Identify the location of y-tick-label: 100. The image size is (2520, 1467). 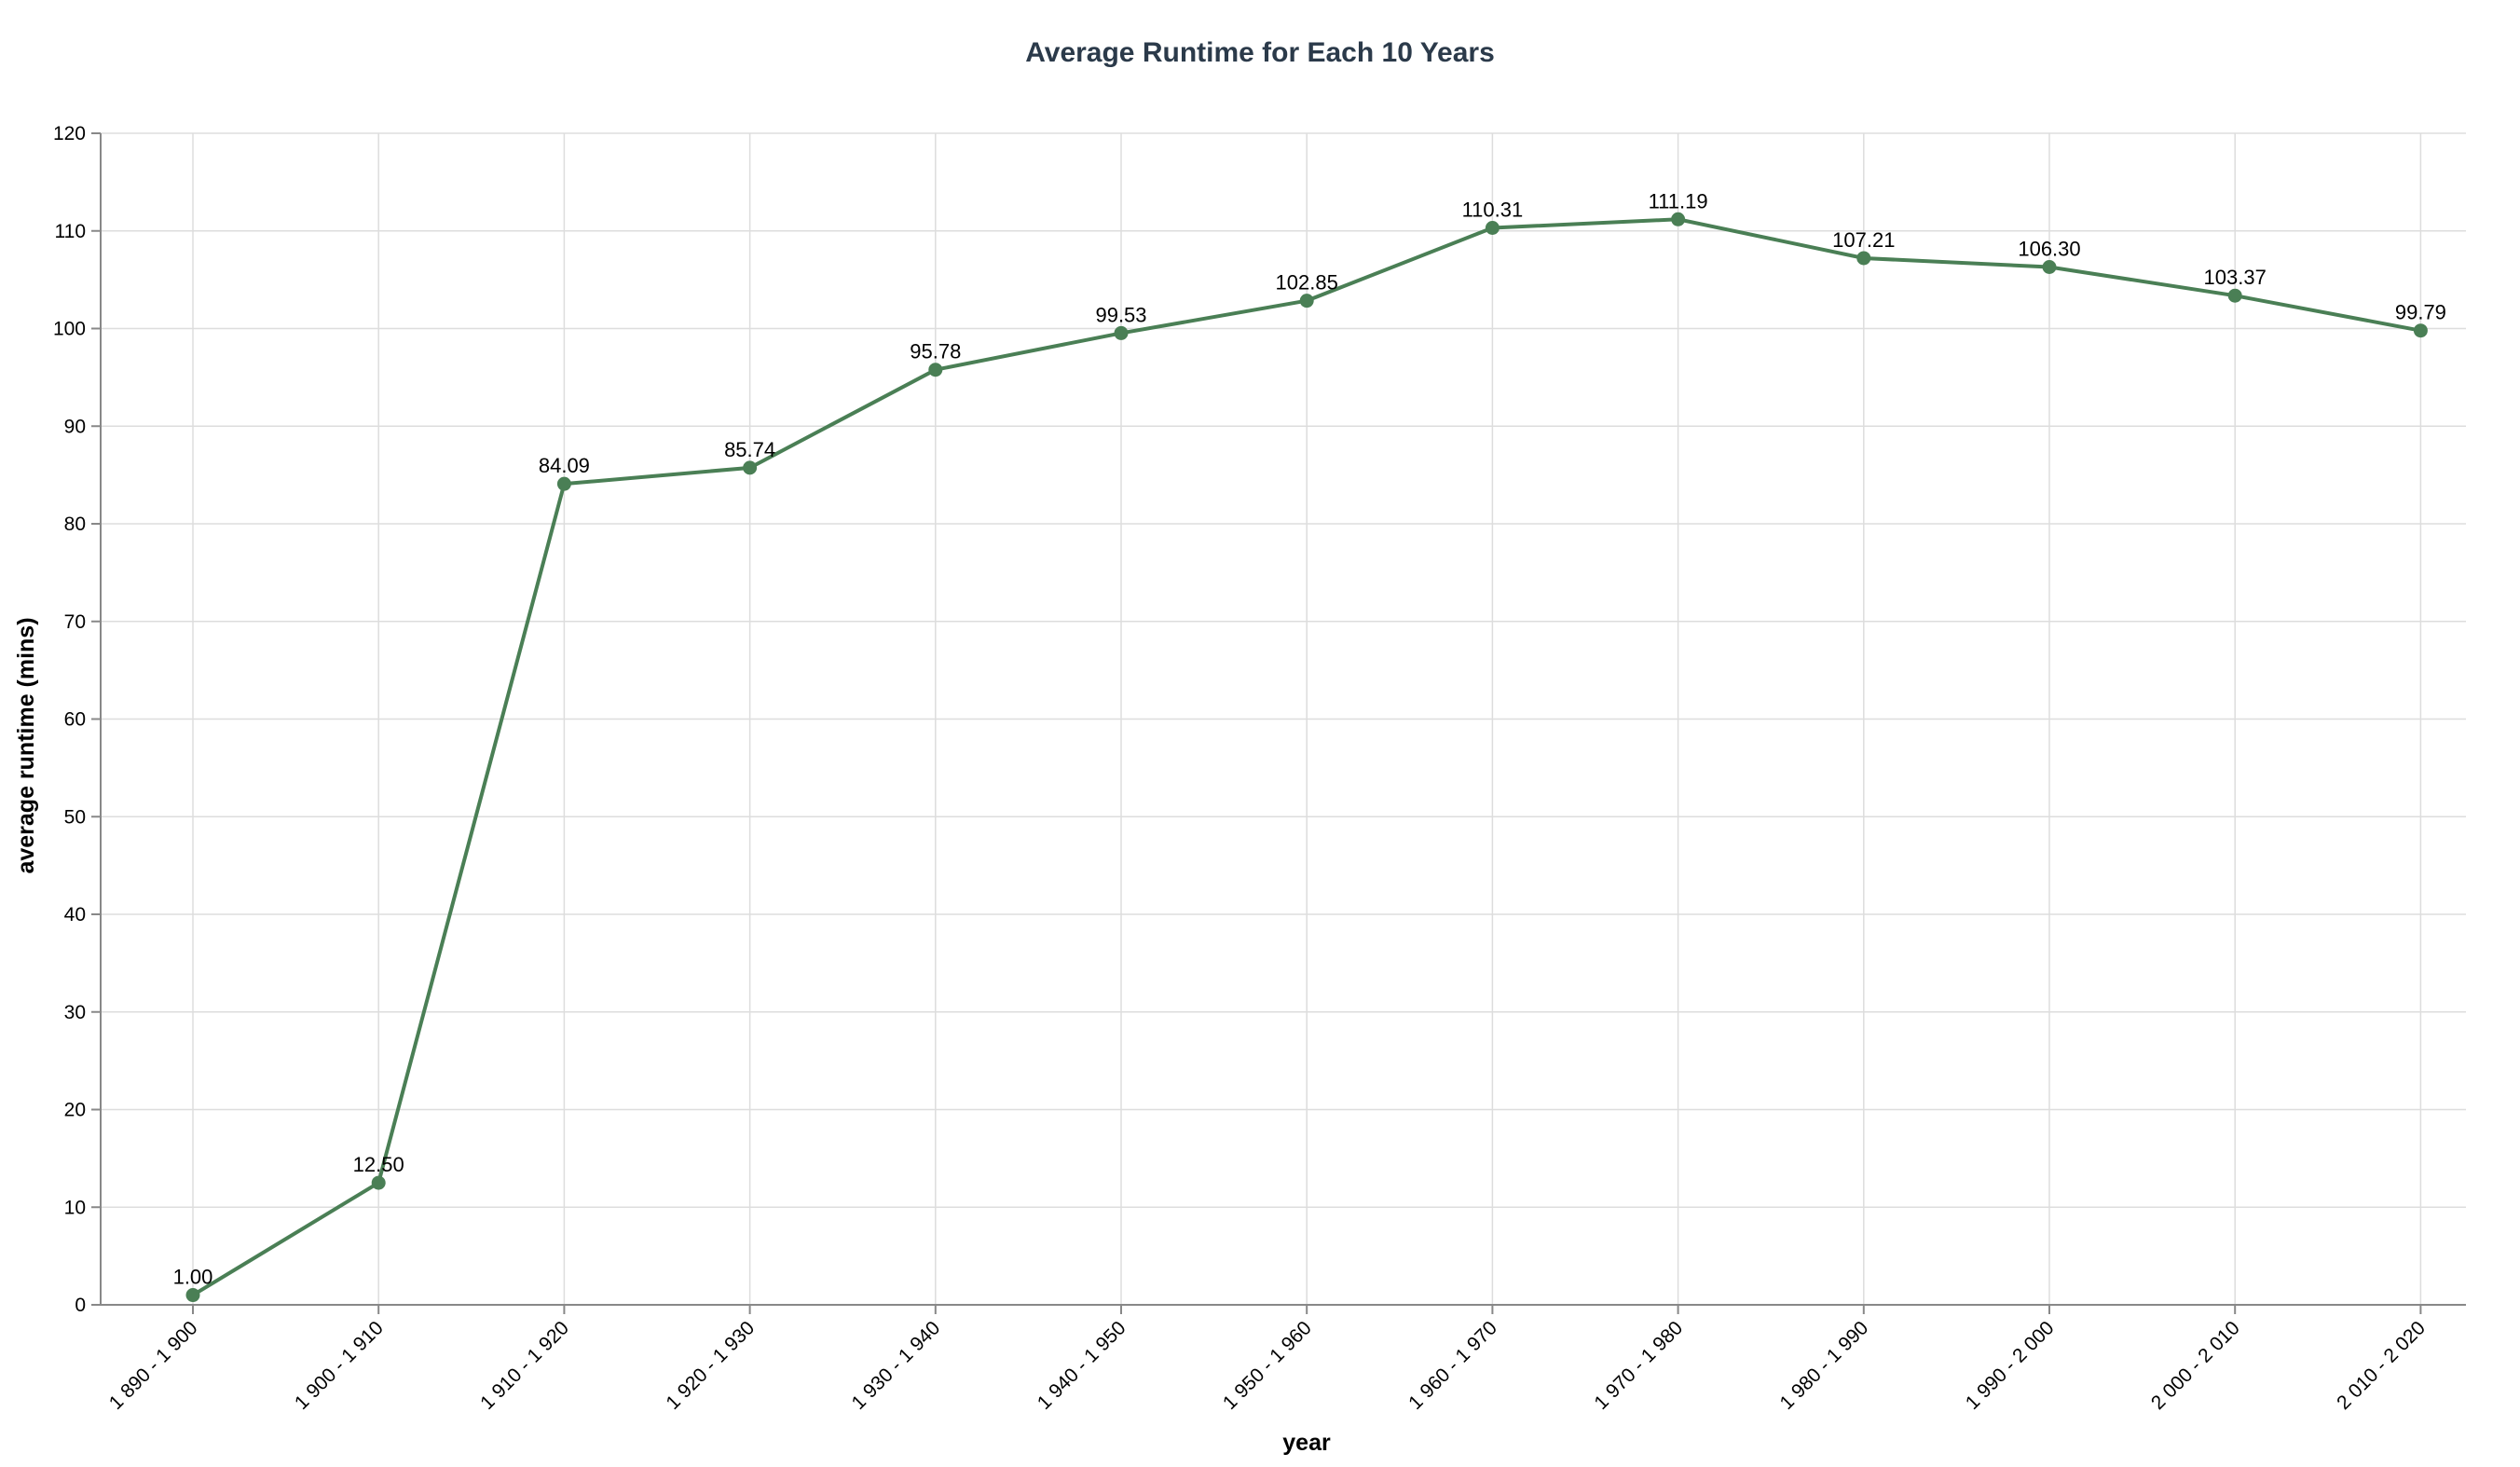
(69, 329).